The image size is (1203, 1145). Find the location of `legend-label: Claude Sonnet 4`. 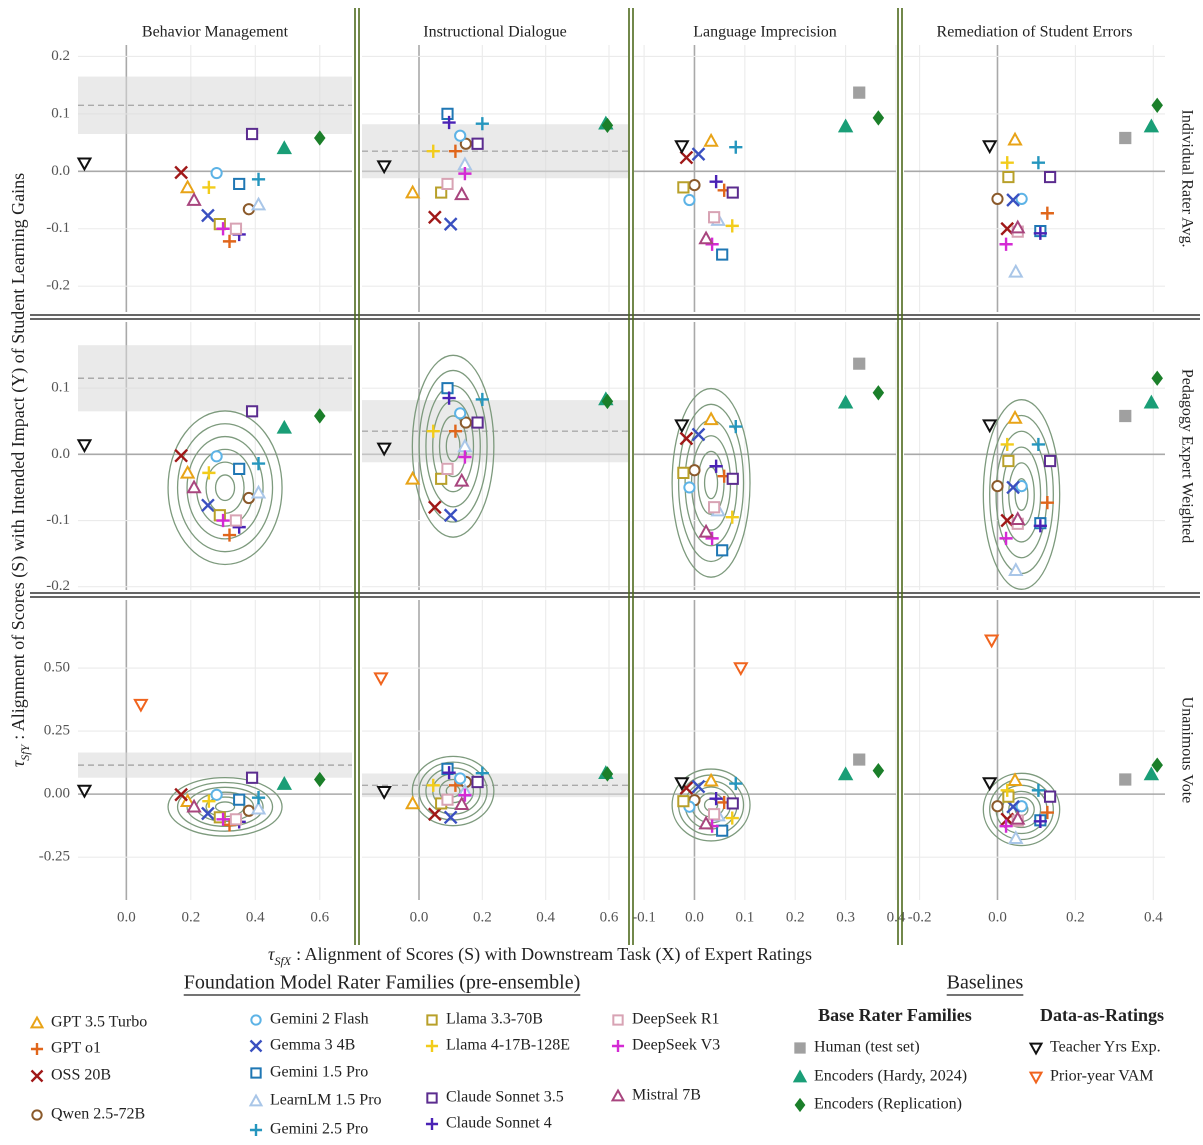

legend-label: Claude Sonnet 4 is located at coordinates (499, 1123).